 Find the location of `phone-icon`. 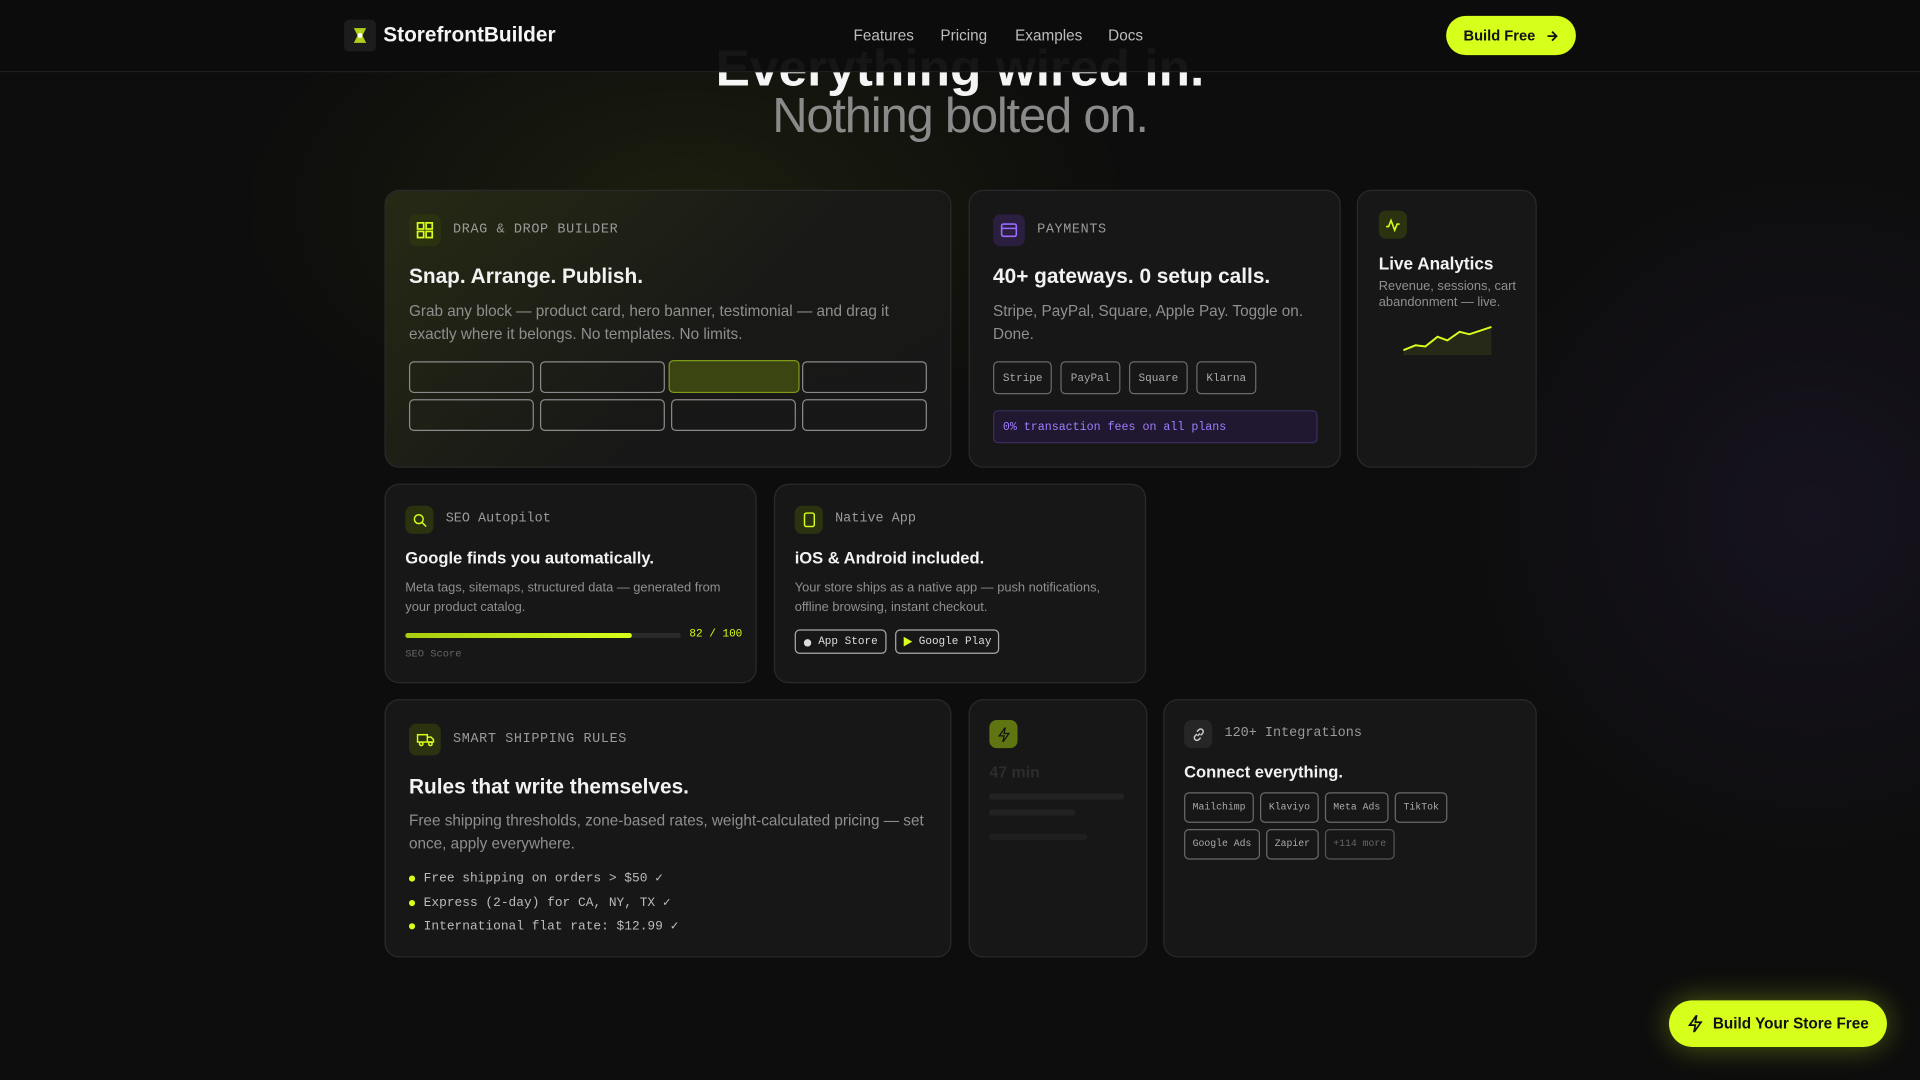

phone-icon is located at coordinates (808, 519).